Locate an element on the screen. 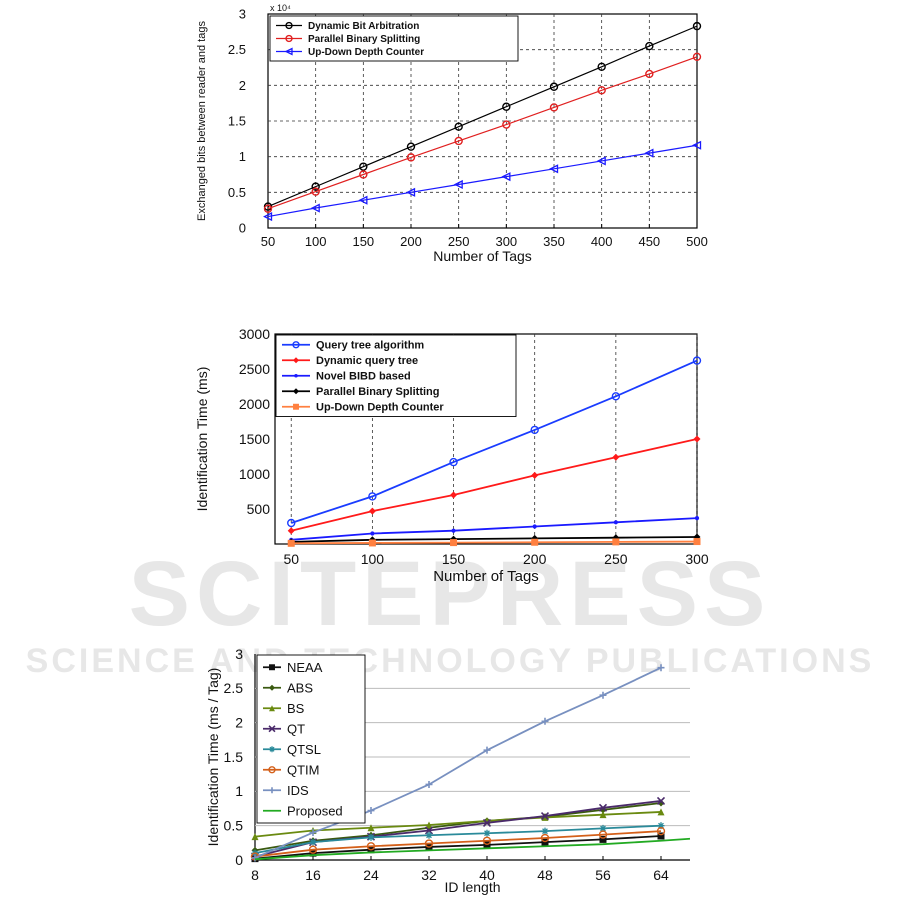 The image size is (901, 900). y-axis-label: Identification Time (ms) is located at coordinates (202, 439).